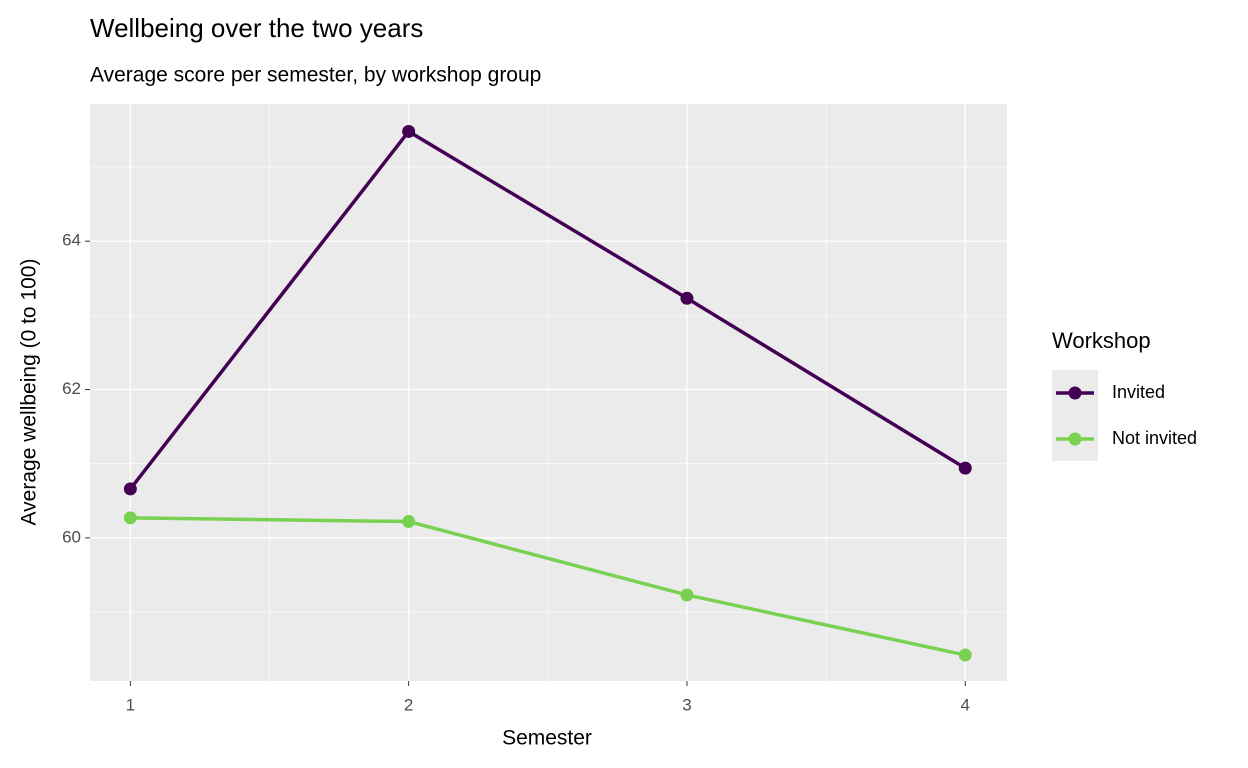 The image size is (1248, 768). What do you see at coordinates (71, 536) in the screenshot?
I see `y-tick-label: 60` at bounding box center [71, 536].